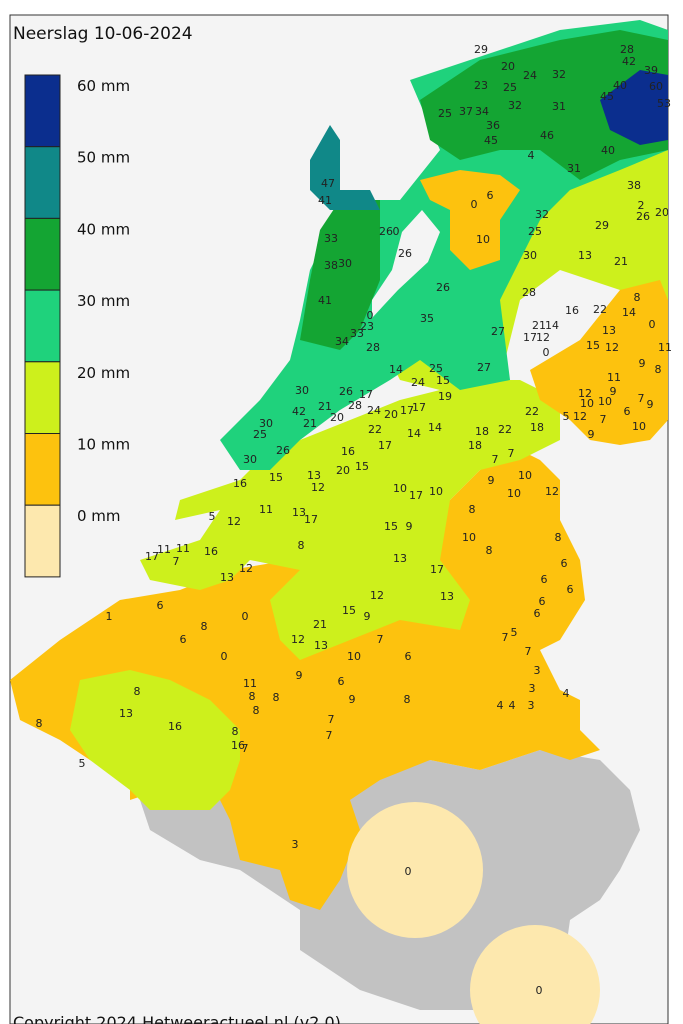  What do you see at coordinates (482, 431) in the screenshot?
I see `station-reading: 18` at bounding box center [482, 431].